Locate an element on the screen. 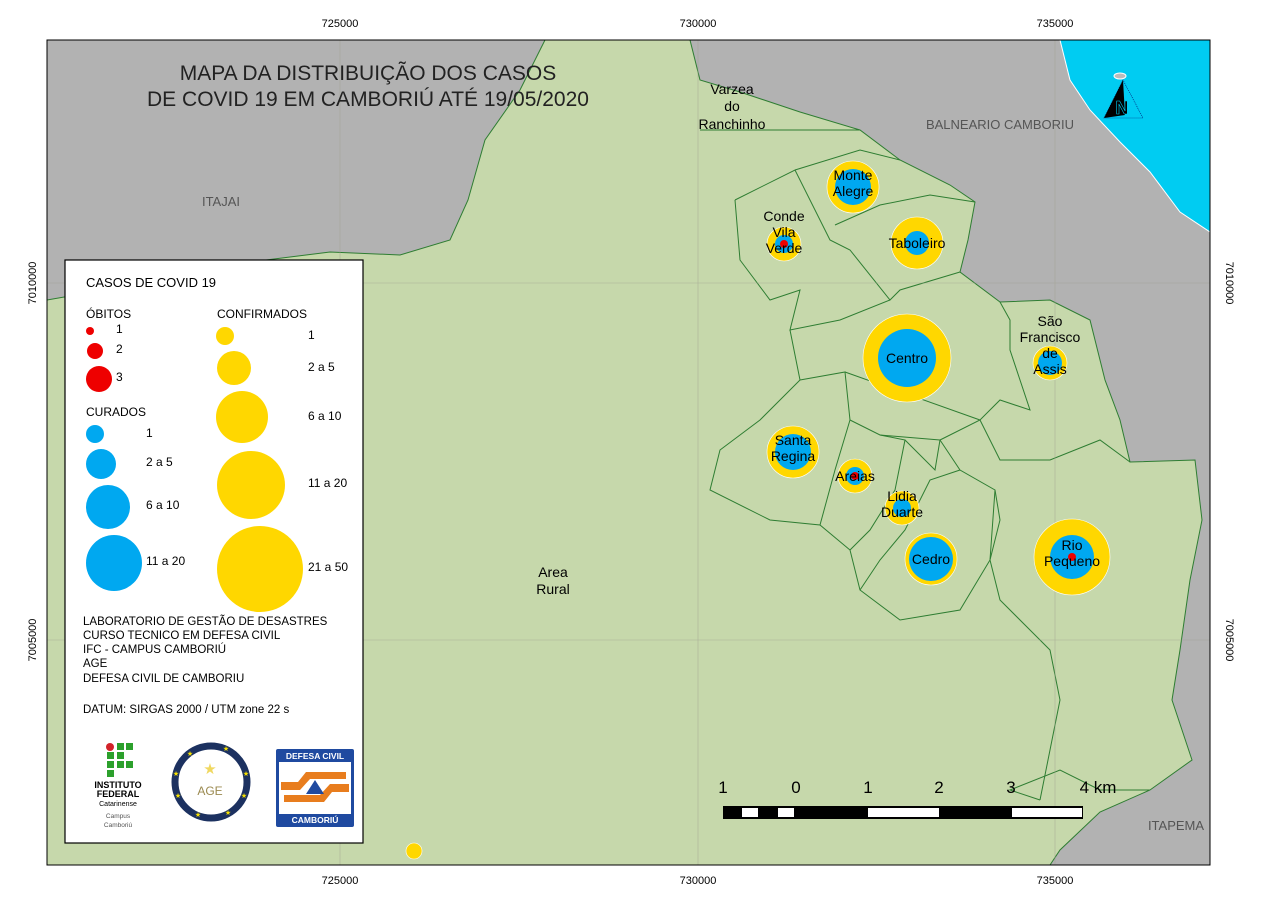 This screenshot has height=910, width=1280. neighborhood-label: Vila is located at coordinates (783, 232).